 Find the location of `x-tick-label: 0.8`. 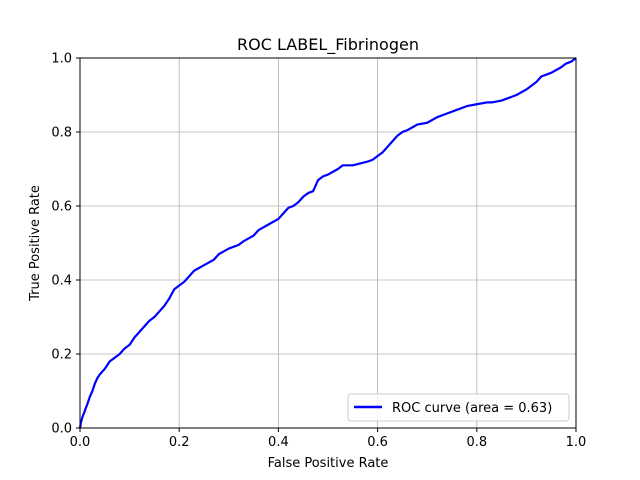

x-tick-label: 0.8 is located at coordinates (476, 442).